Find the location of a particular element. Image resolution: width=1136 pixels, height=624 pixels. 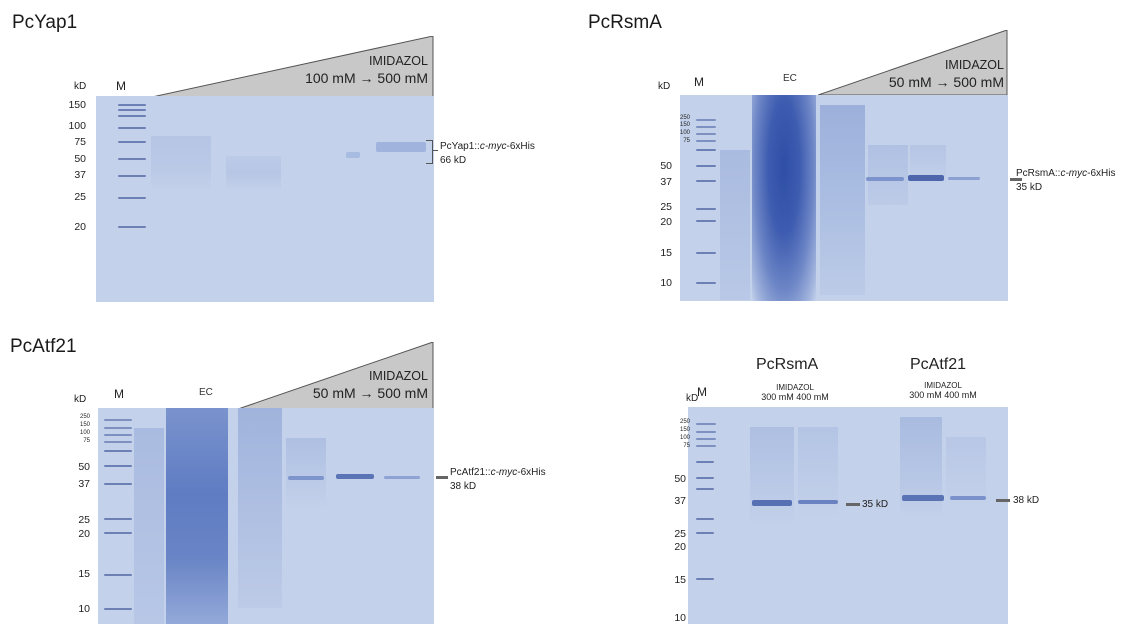

gel-pcatf21 is located at coordinates (266, 516).